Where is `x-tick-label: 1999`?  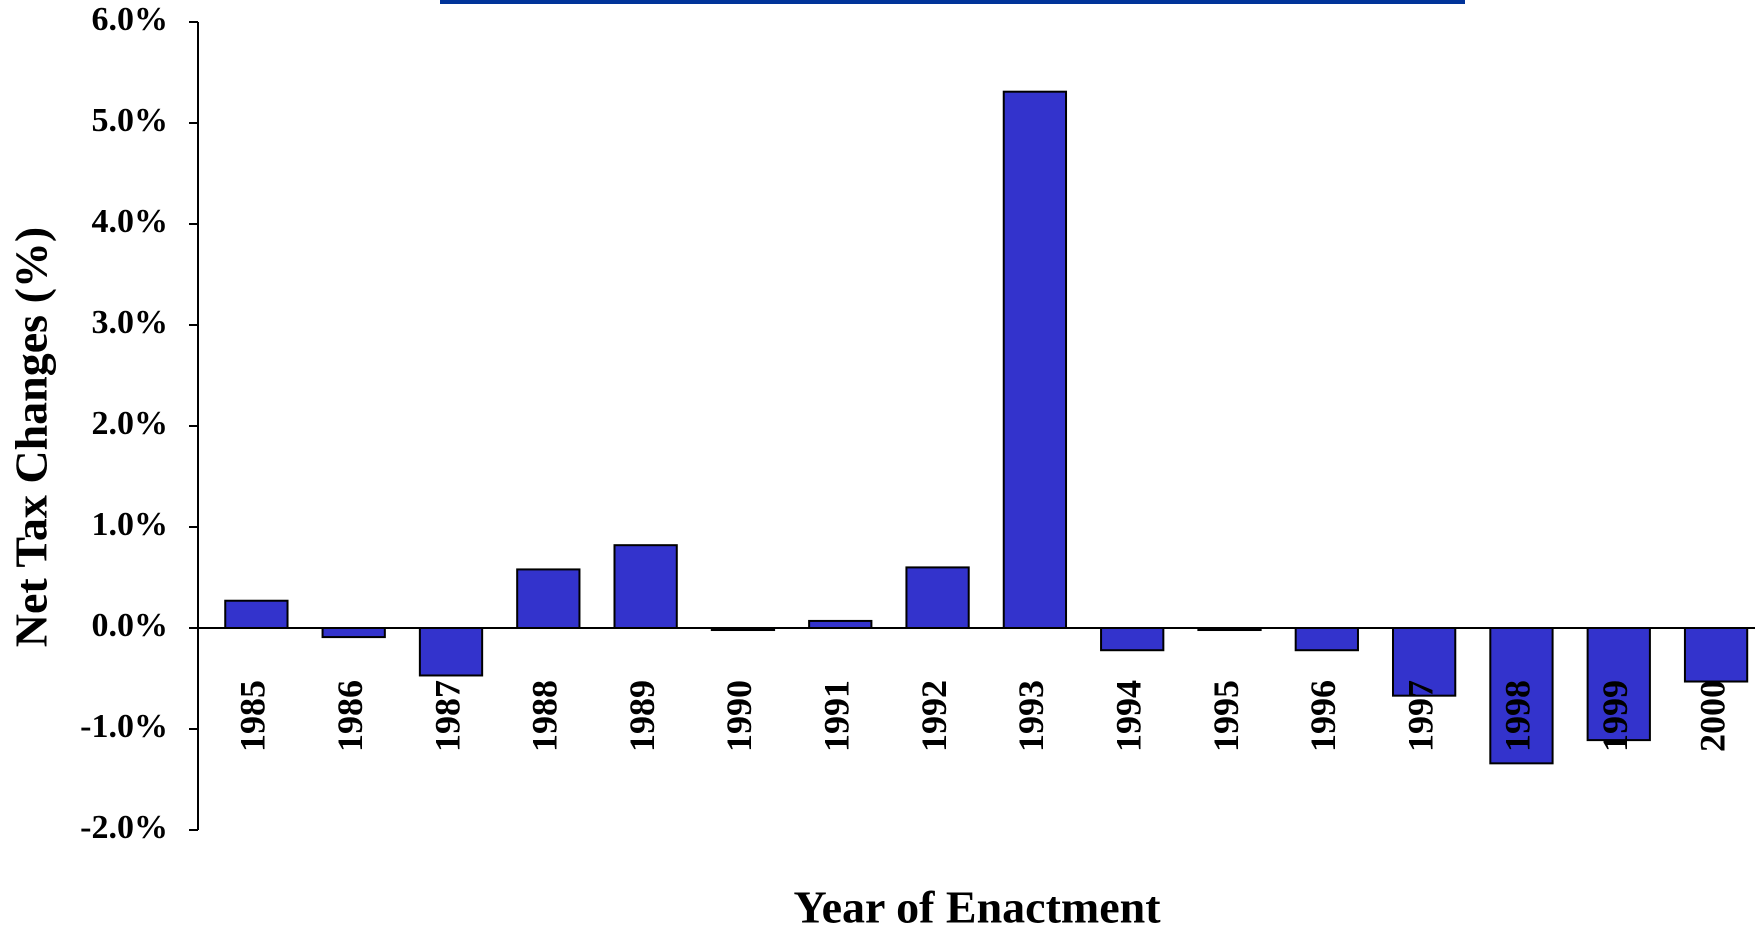 x-tick-label: 1999 is located at coordinates (1615, 716).